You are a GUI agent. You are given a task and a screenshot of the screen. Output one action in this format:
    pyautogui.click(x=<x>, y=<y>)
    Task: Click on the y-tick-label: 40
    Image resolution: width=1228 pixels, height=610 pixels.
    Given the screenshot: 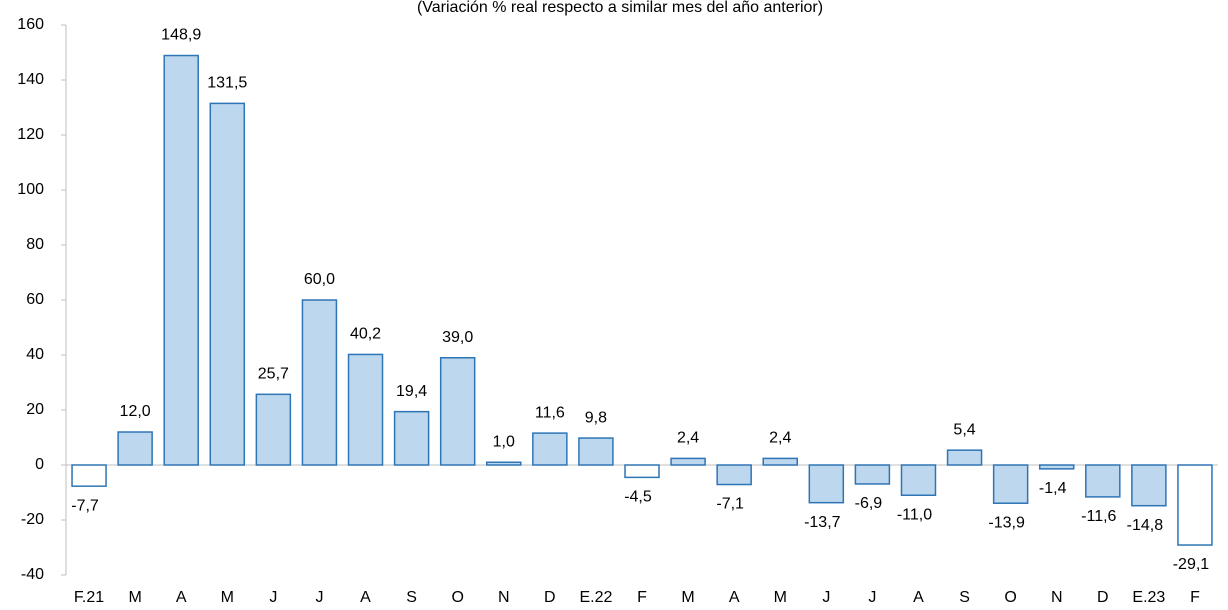 What is the action you would take?
    pyautogui.click(x=35, y=354)
    